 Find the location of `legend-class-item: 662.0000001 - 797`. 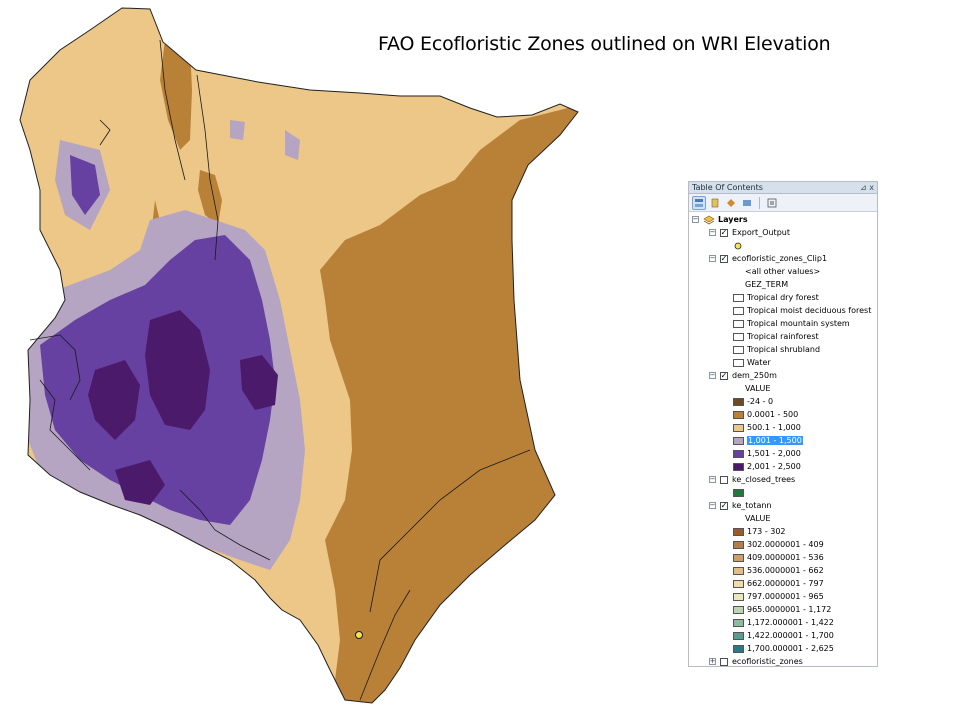

legend-class-item: 662.0000001 - 797 is located at coordinates (783, 583).